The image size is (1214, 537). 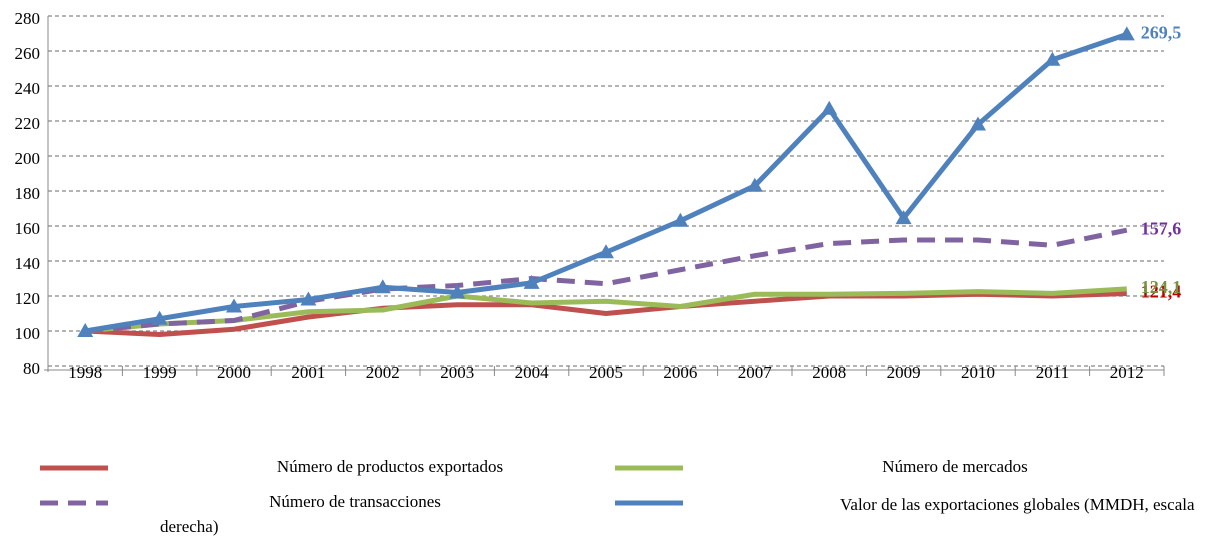 I want to click on x-tick-label: 2006, so click(x=680, y=372).